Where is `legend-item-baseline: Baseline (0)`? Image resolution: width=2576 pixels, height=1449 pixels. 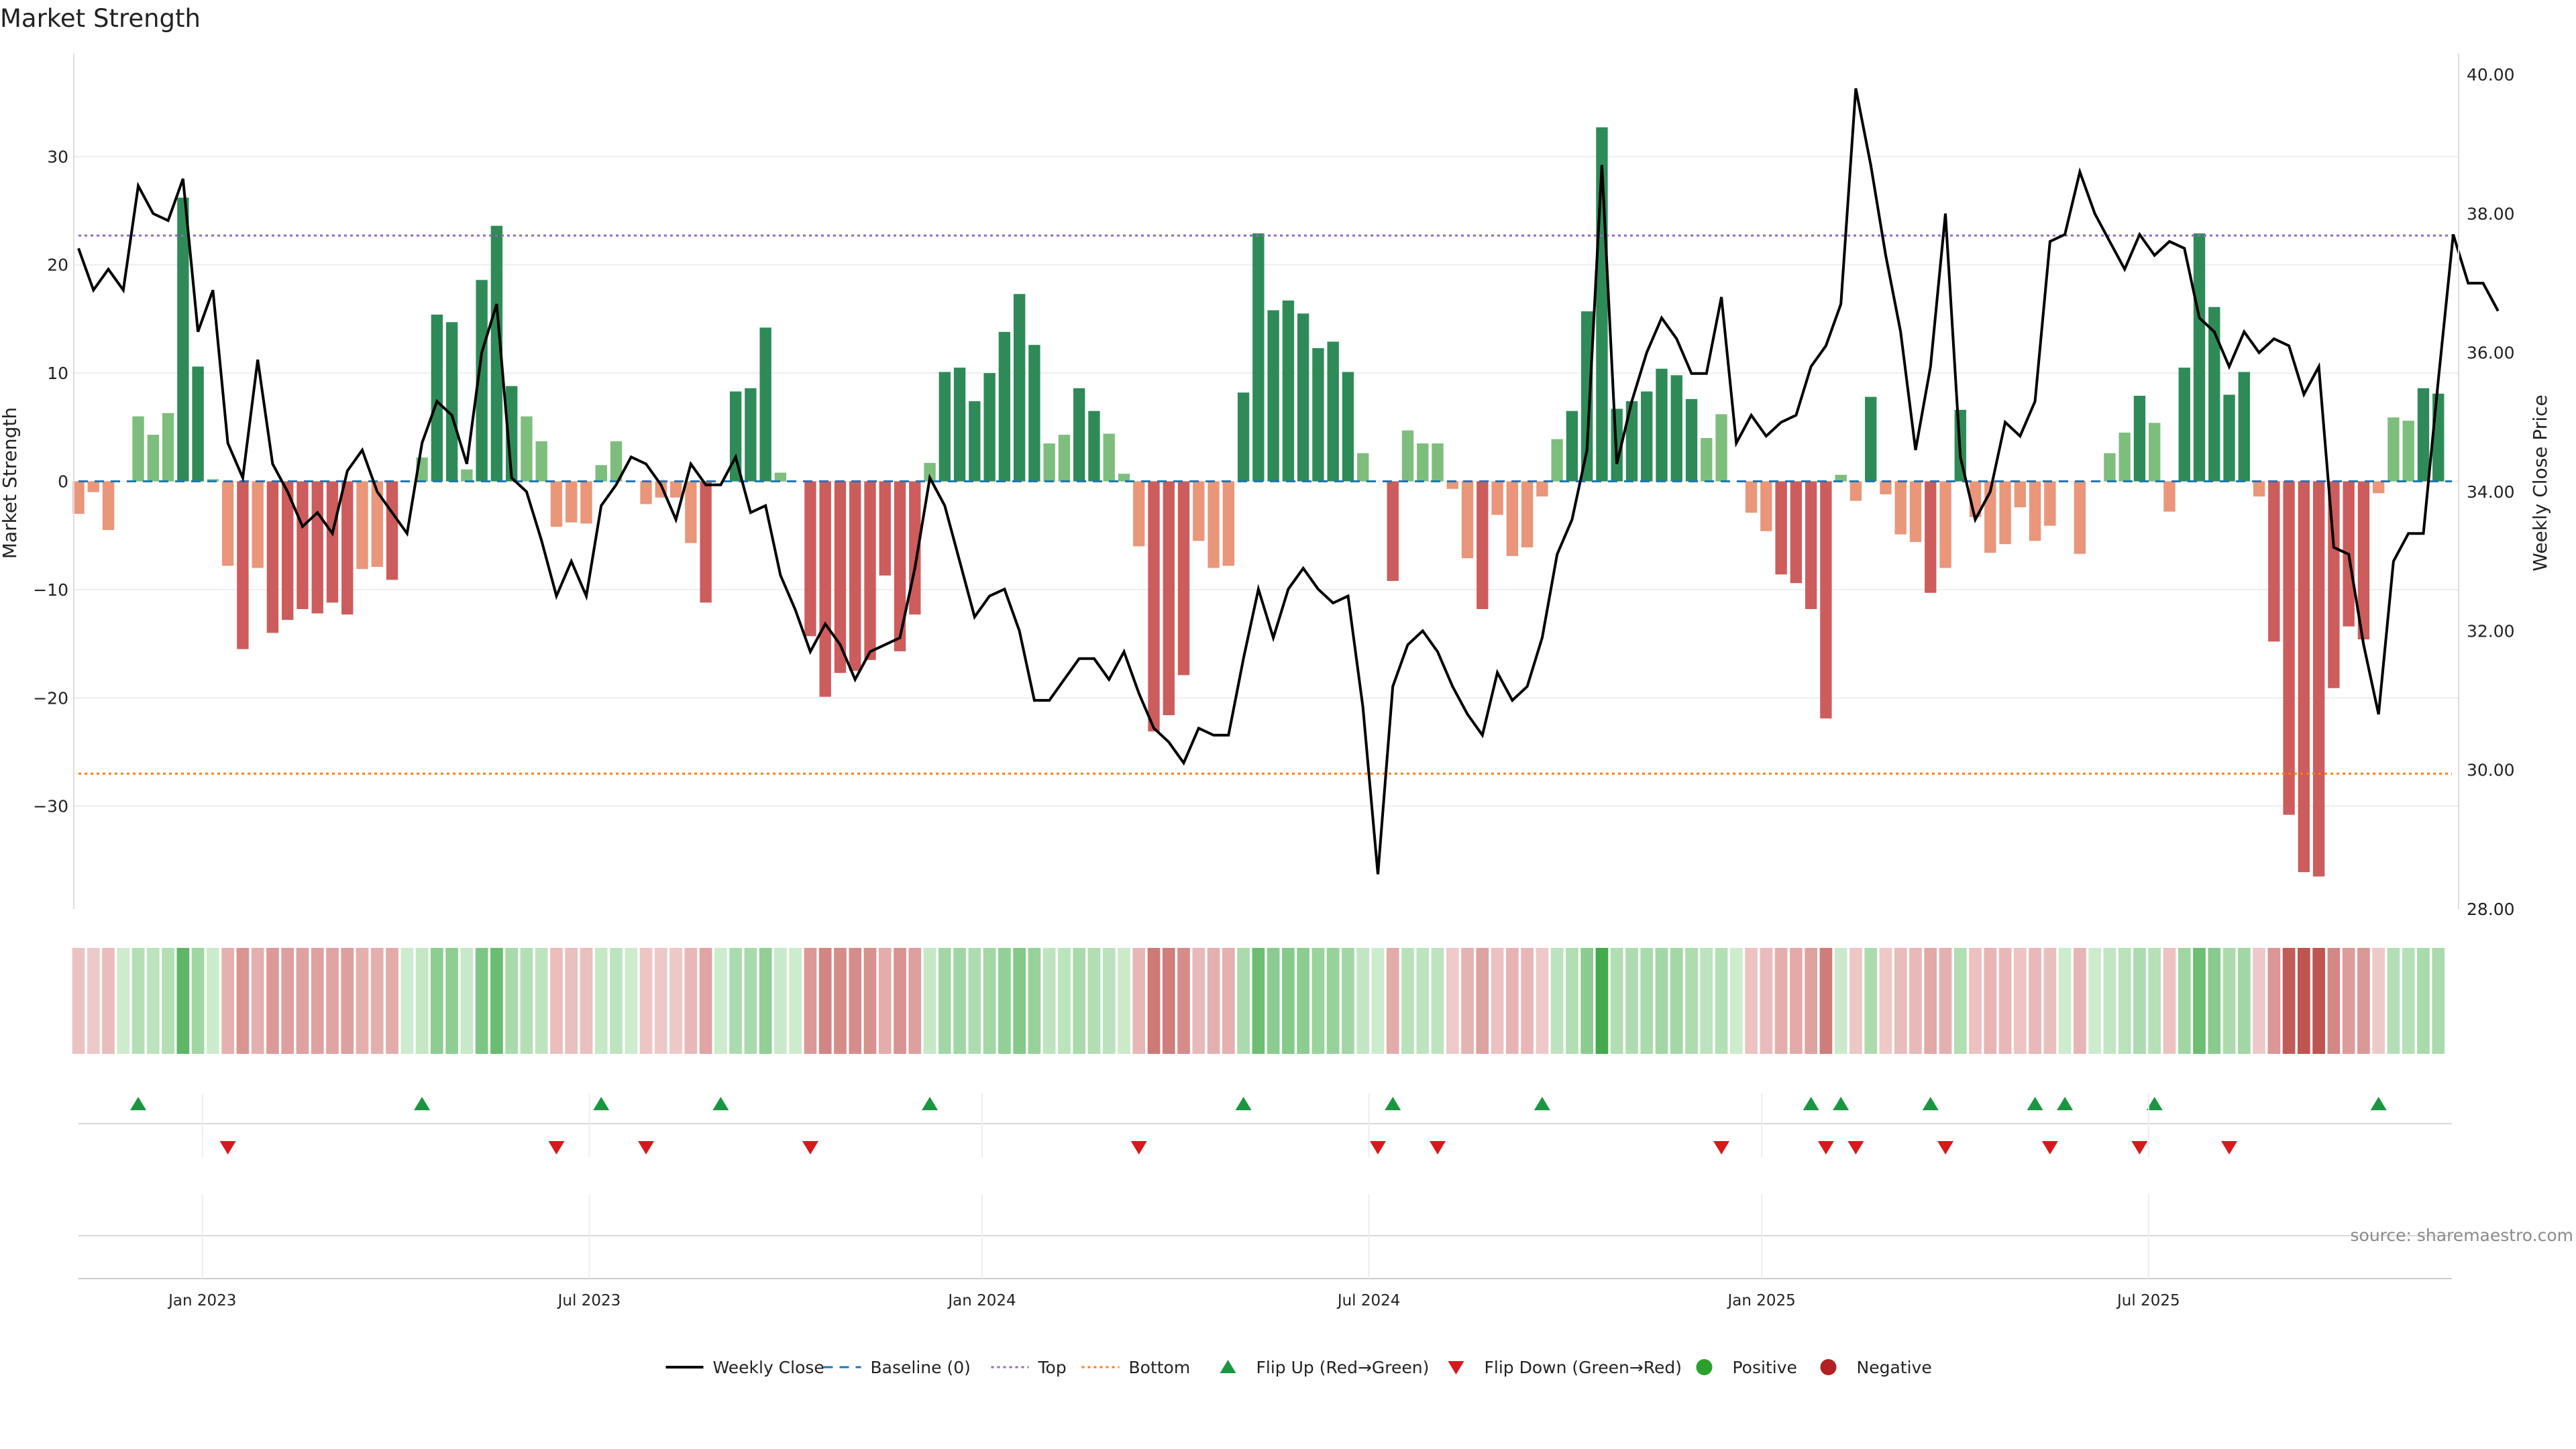
legend-item-baseline: Baseline (0) is located at coordinates (897, 1367).